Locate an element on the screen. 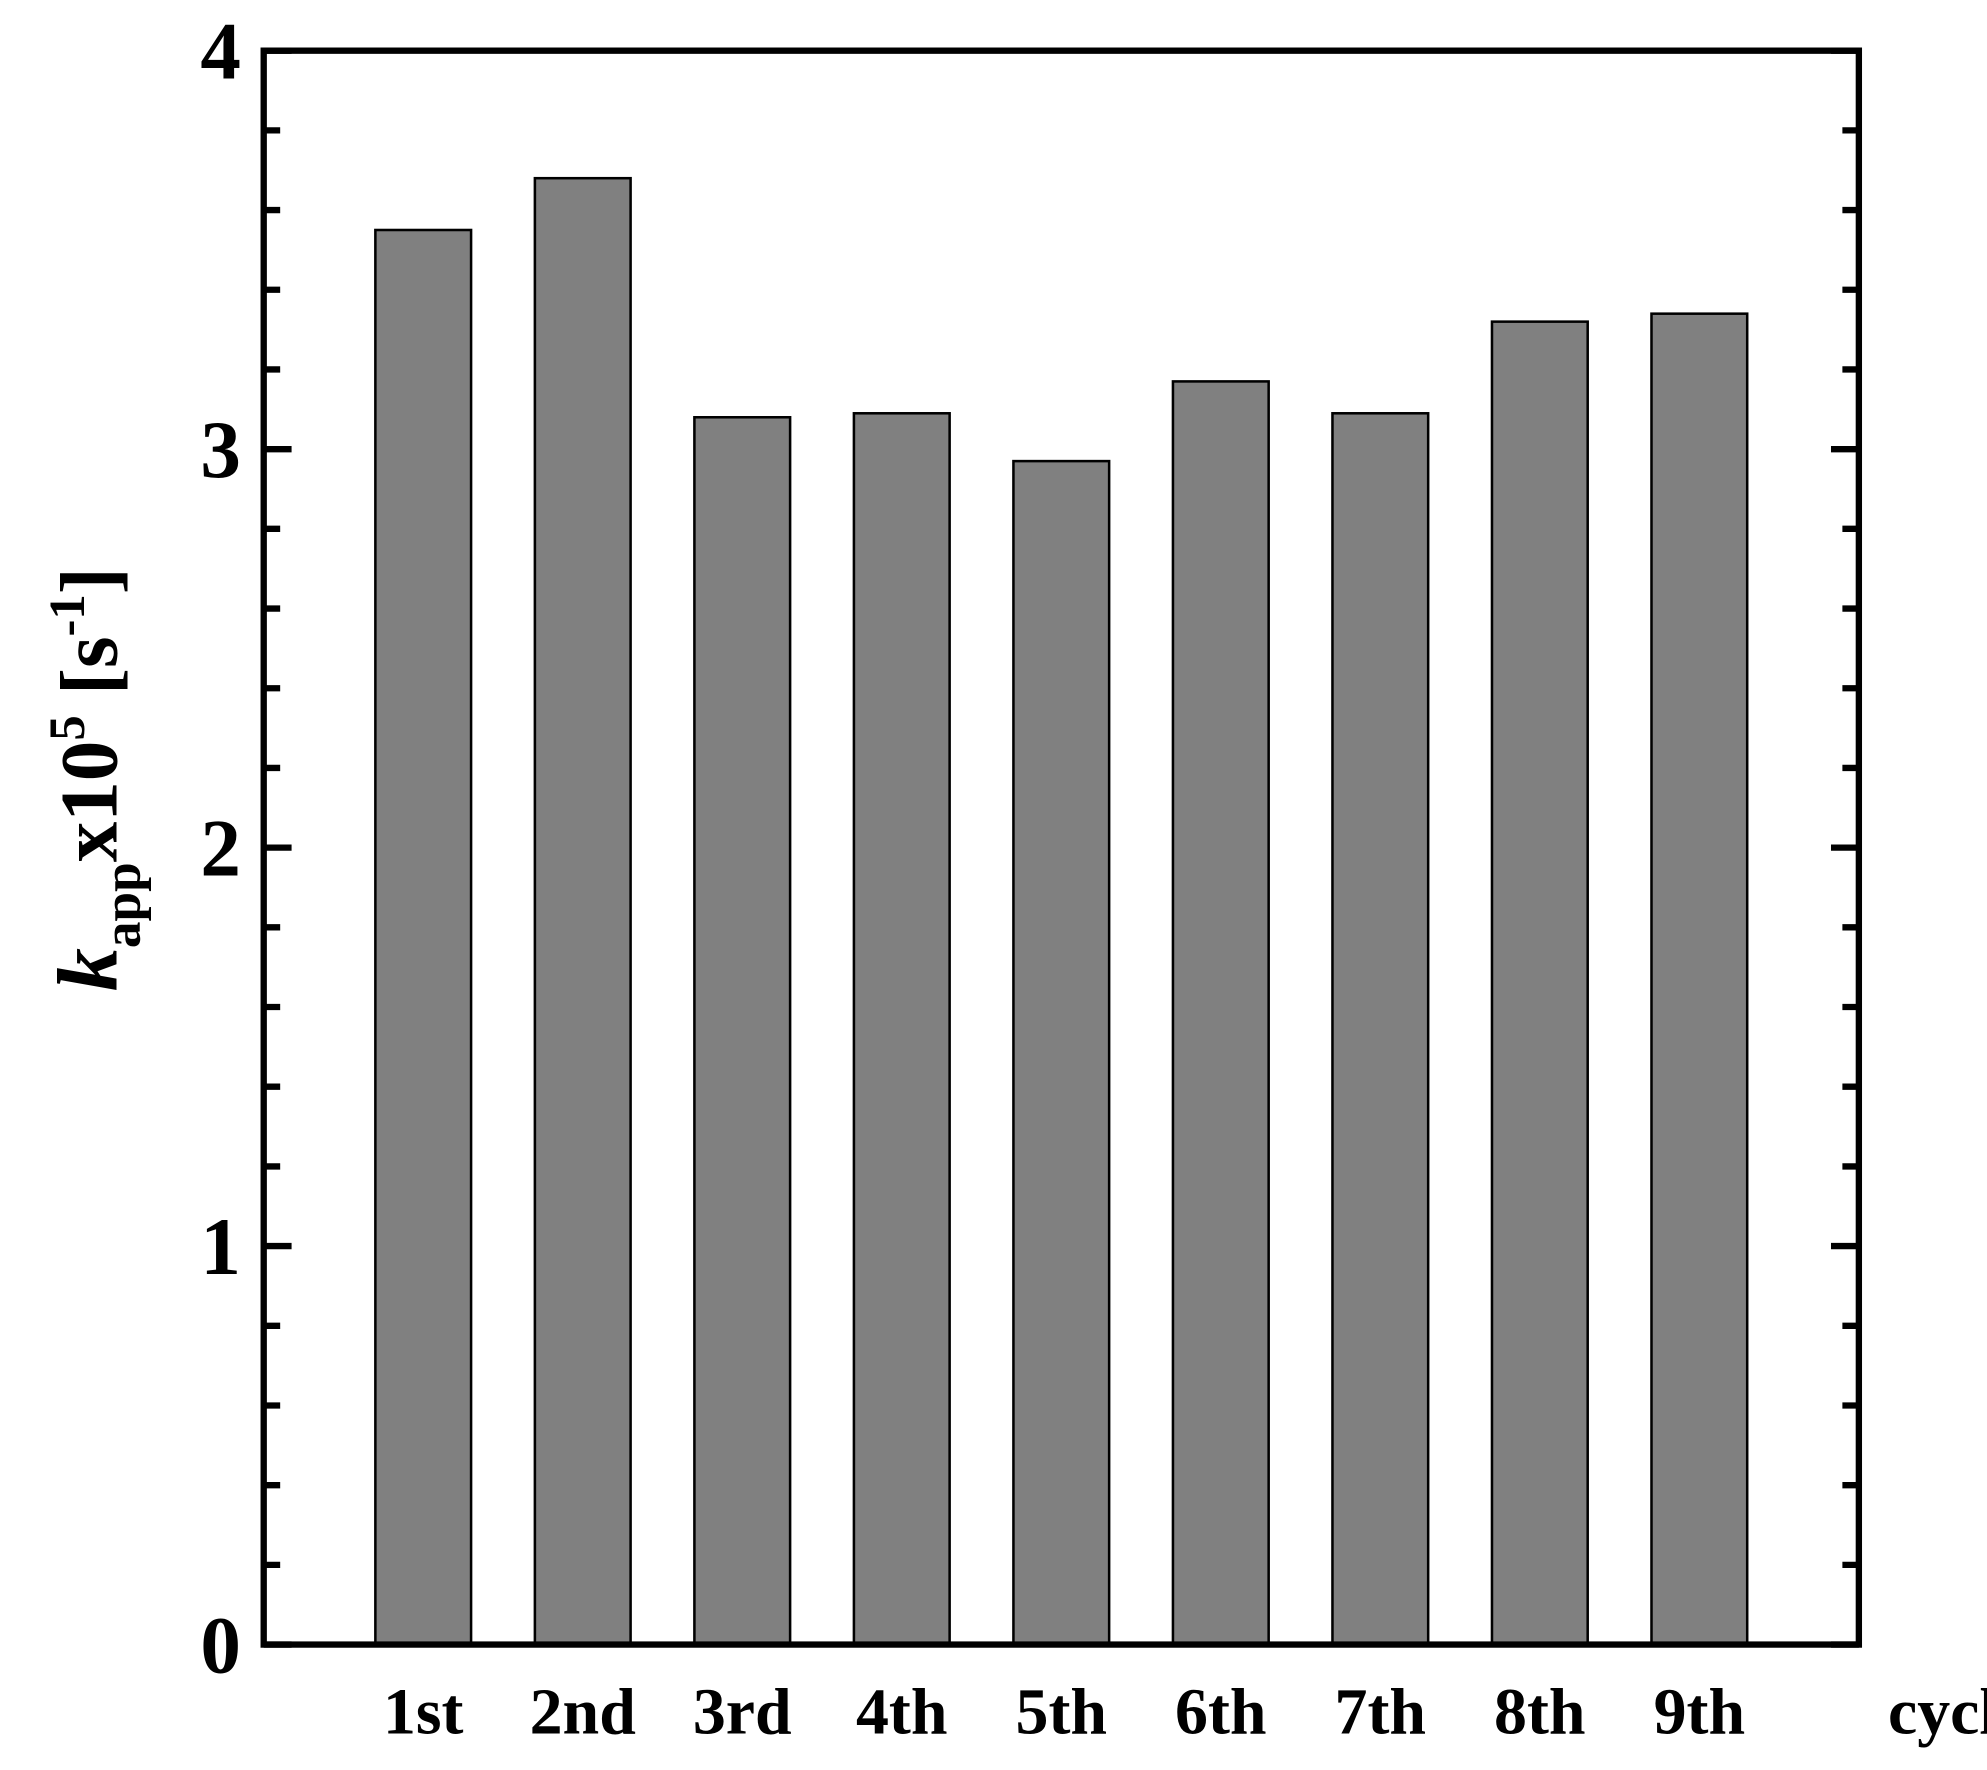 The image size is (1987, 1770). y-axis-label-part: ] is located at coordinates (90, 580).